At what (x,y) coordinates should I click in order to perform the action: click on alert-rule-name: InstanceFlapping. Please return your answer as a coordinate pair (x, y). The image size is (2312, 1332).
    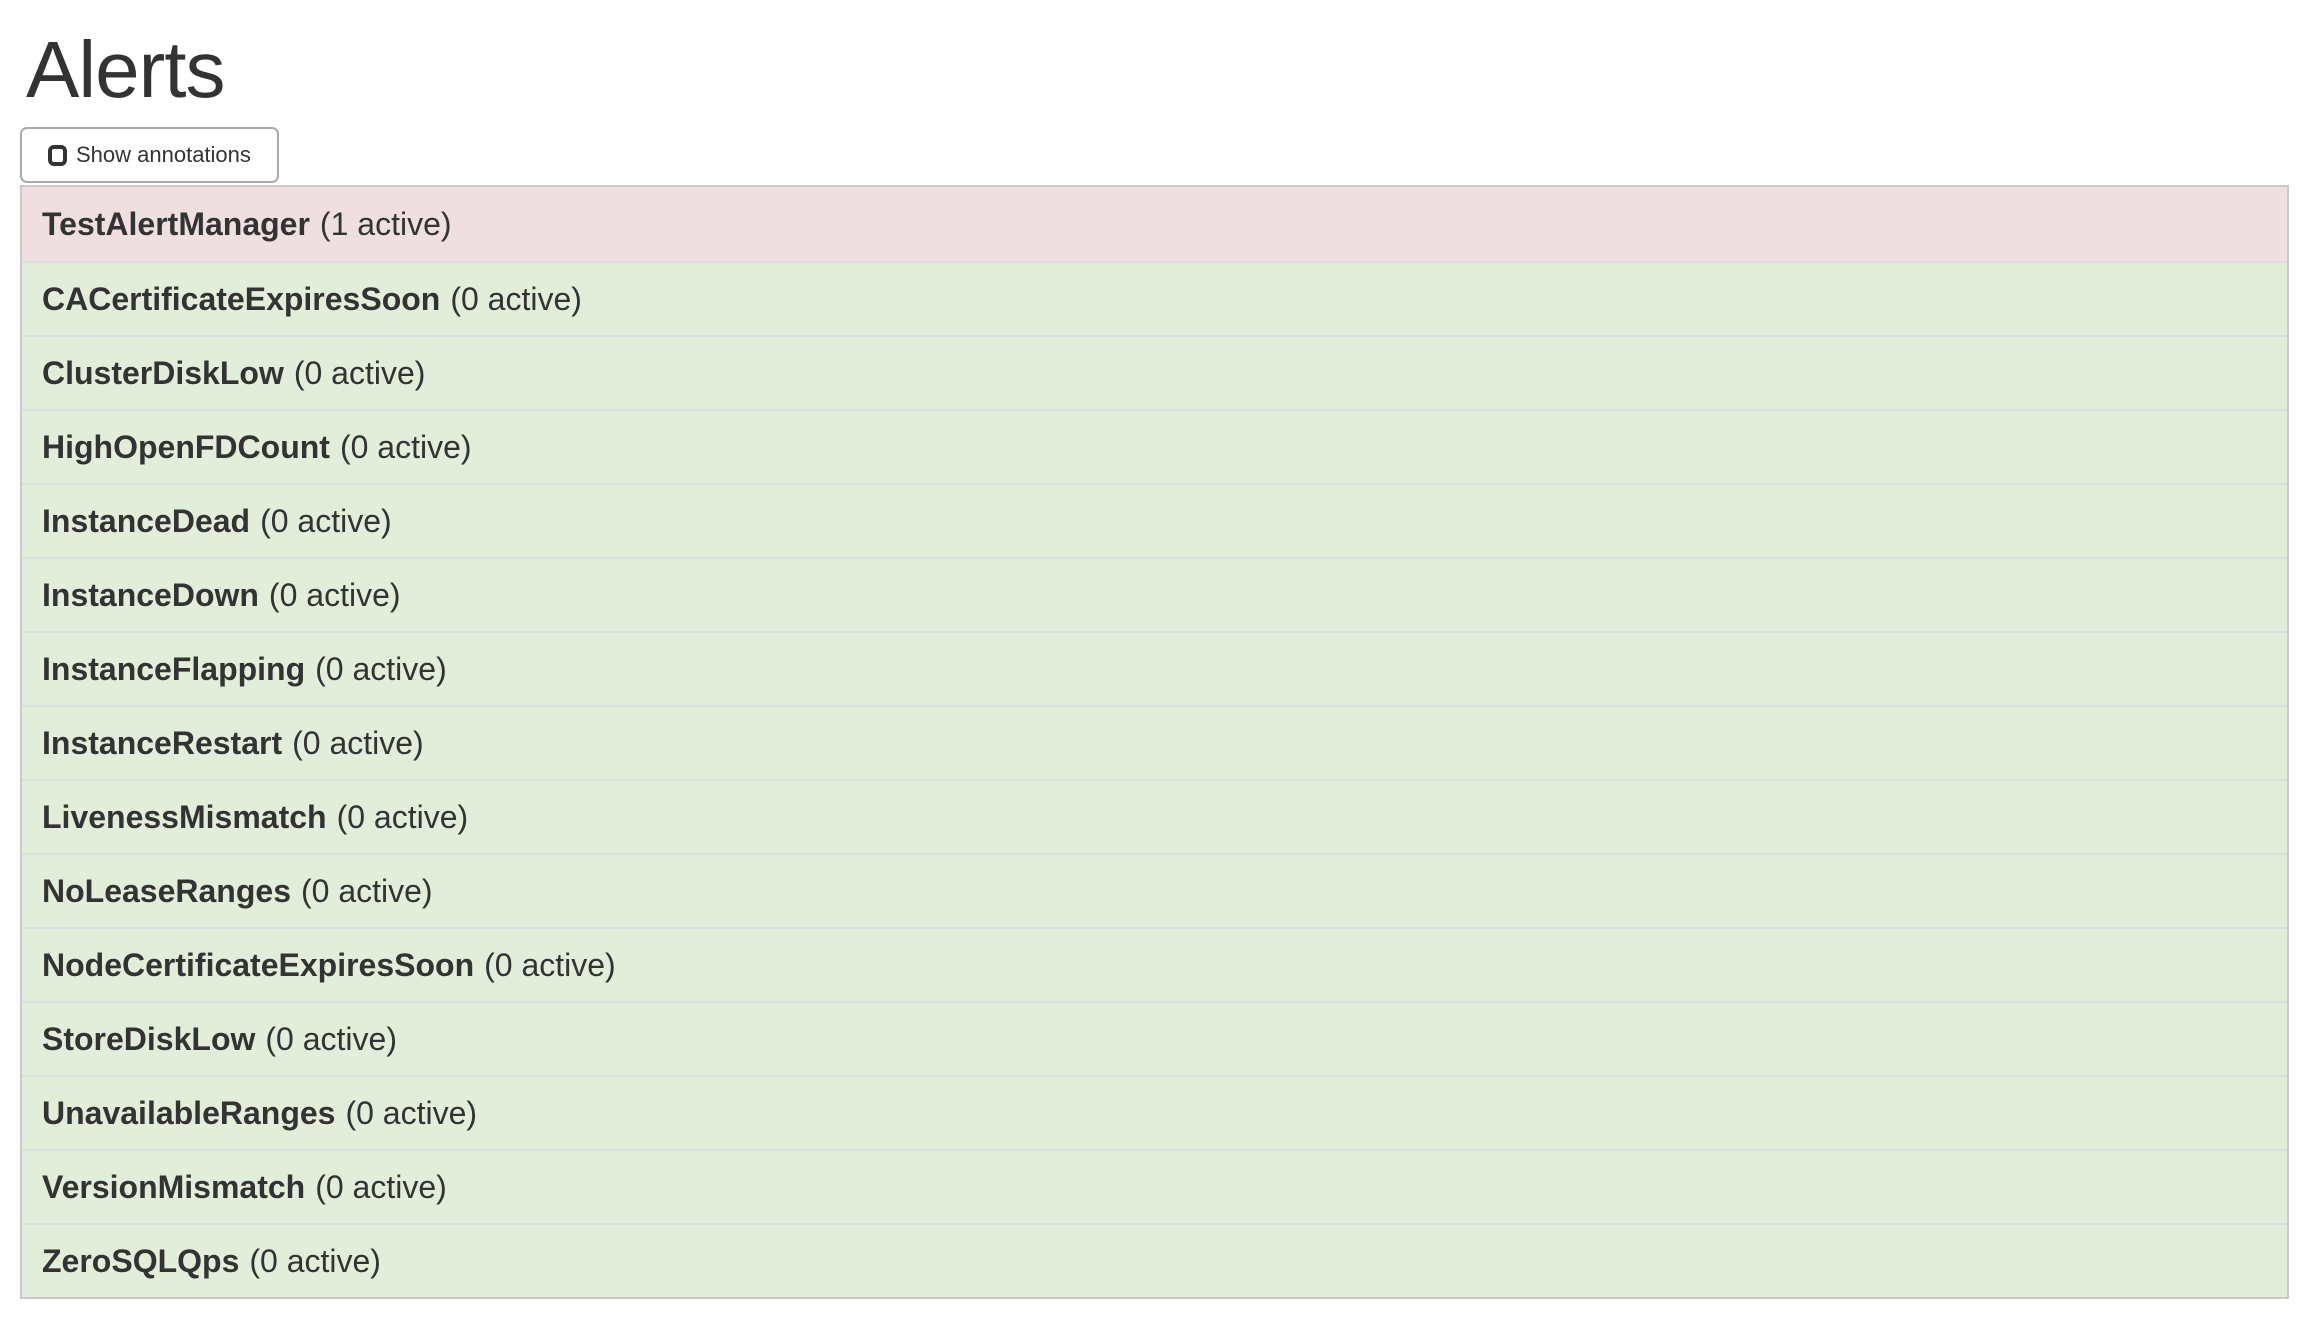
    Looking at the image, I should click on (174, 668).